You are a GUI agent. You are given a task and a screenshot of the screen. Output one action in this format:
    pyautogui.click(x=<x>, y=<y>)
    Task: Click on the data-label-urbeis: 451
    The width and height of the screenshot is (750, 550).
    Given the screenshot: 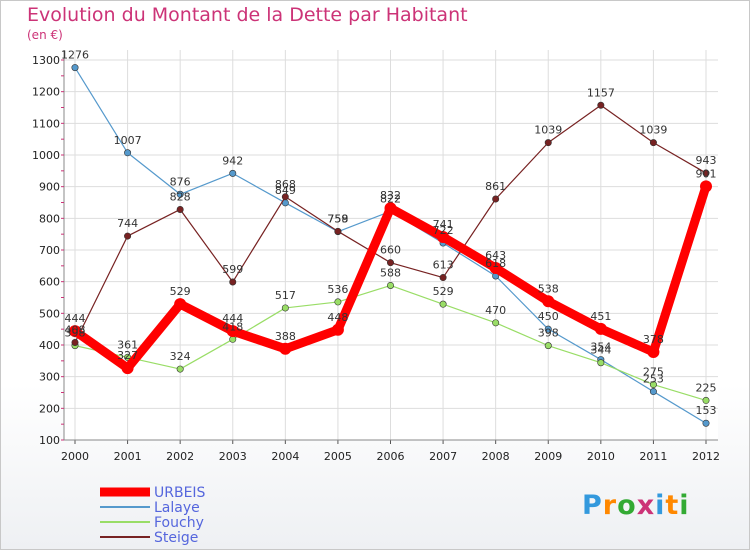 What is the action you would take?
    pyautogui.click(x=600, y=316)
    